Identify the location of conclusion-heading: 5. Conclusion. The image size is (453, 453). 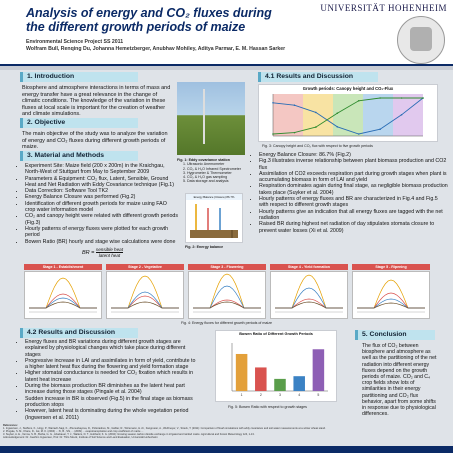
(395, 335).